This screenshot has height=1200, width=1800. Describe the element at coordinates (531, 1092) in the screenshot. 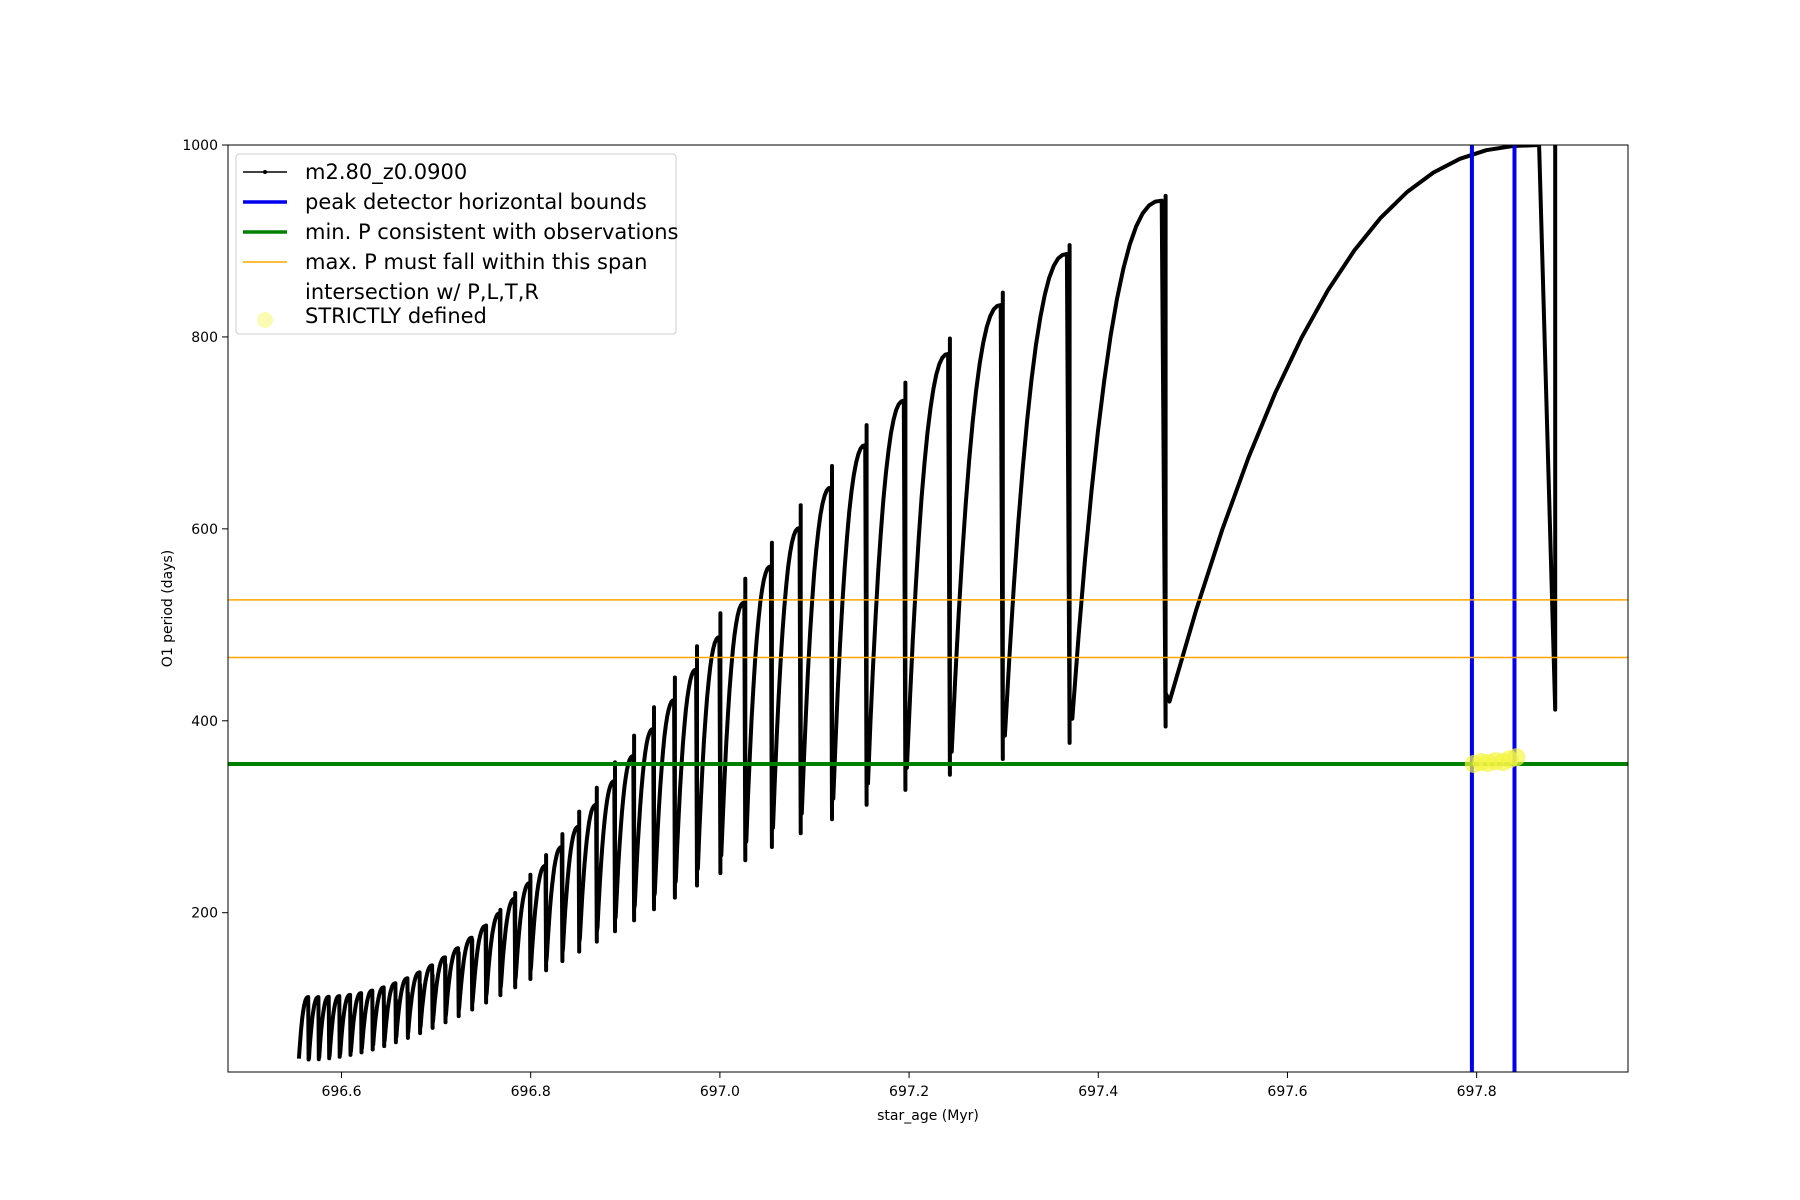

I see `x-tick-label-1: 696.8` at that location.